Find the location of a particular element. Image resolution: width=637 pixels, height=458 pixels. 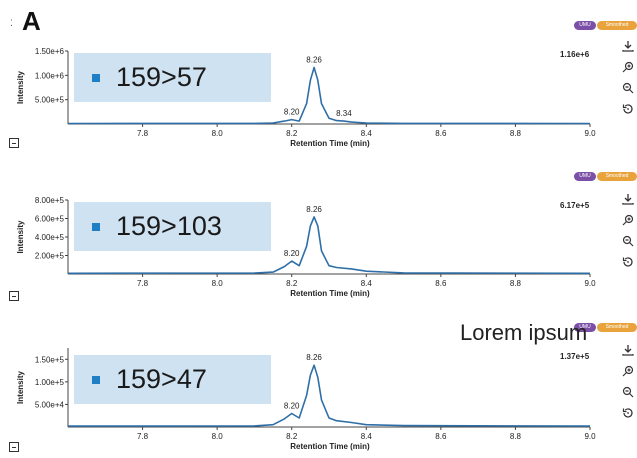

y-tick-label: 1.50e+6 is located at coordinates (50, 51).